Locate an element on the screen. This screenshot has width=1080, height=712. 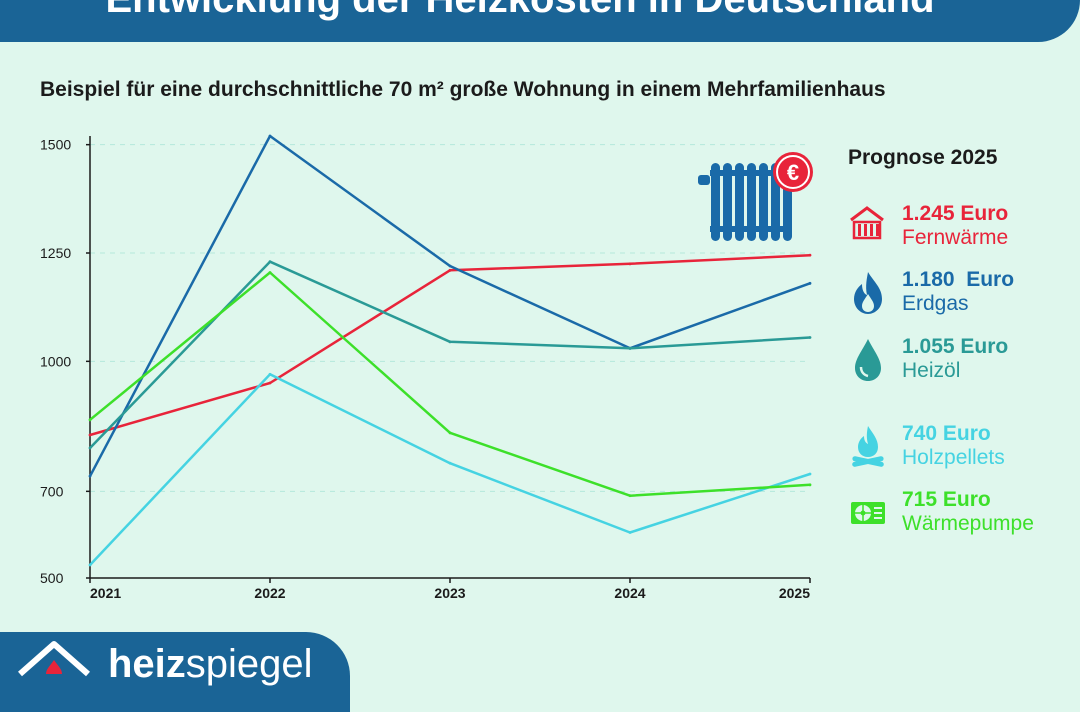
legend-value: 1.245 Euro is located at coordinates (955, 213).